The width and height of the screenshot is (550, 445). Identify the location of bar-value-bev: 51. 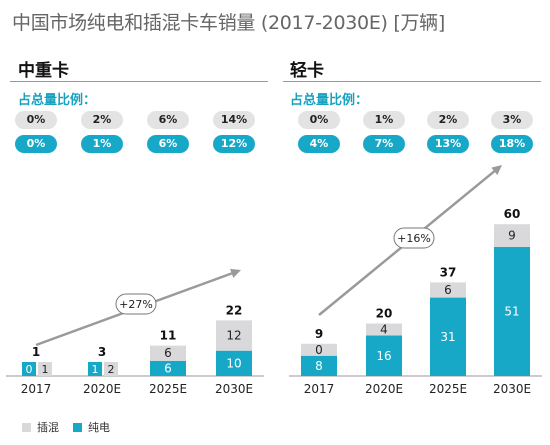
(511, 311).